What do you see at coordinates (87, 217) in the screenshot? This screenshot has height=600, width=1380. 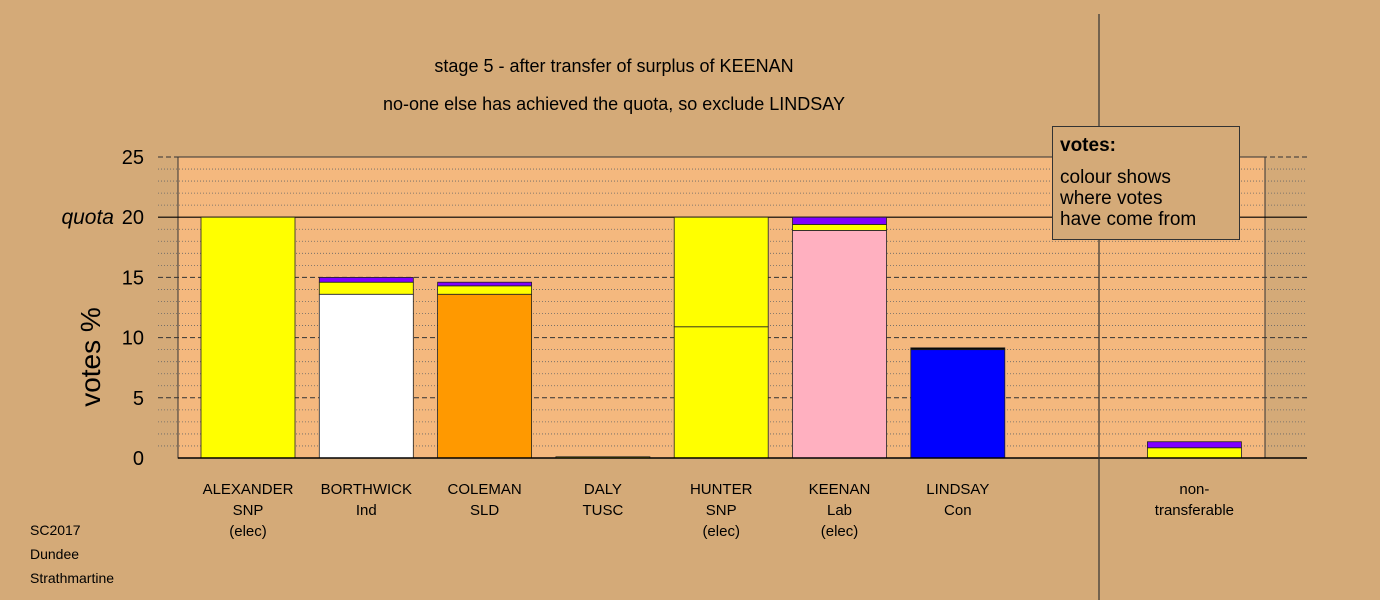 I see `quota-label: quota` at bounding box center [87, 217].